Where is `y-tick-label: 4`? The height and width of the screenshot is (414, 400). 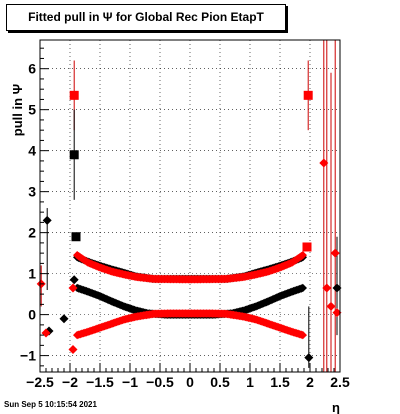
y-tick-label: 4 is located at coordinates (32, 151).